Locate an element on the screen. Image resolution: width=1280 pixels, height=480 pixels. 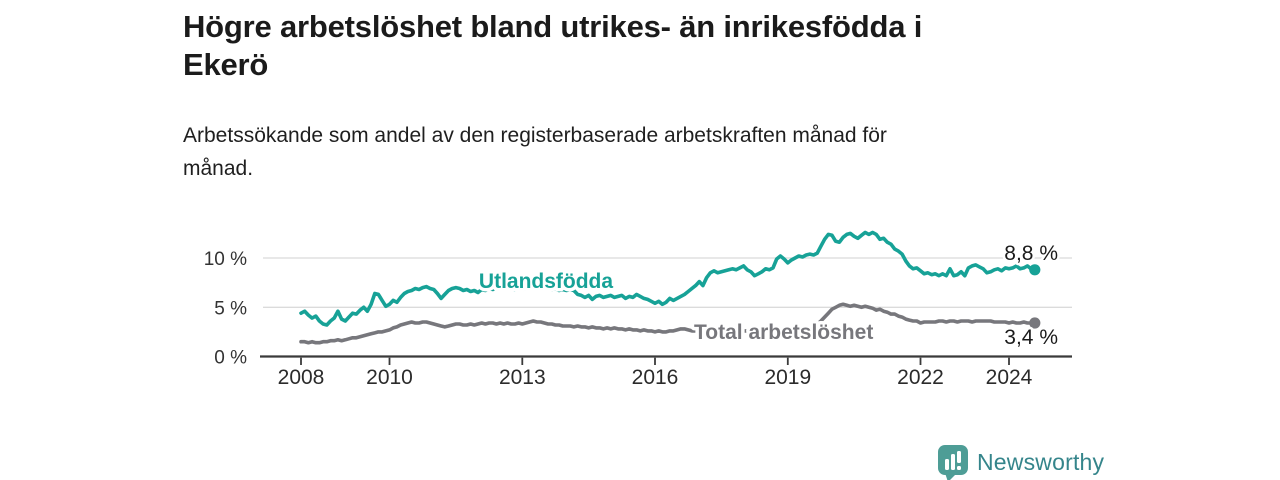
y-axis-tick-label: 5 % is located at coordinates (230, 308).